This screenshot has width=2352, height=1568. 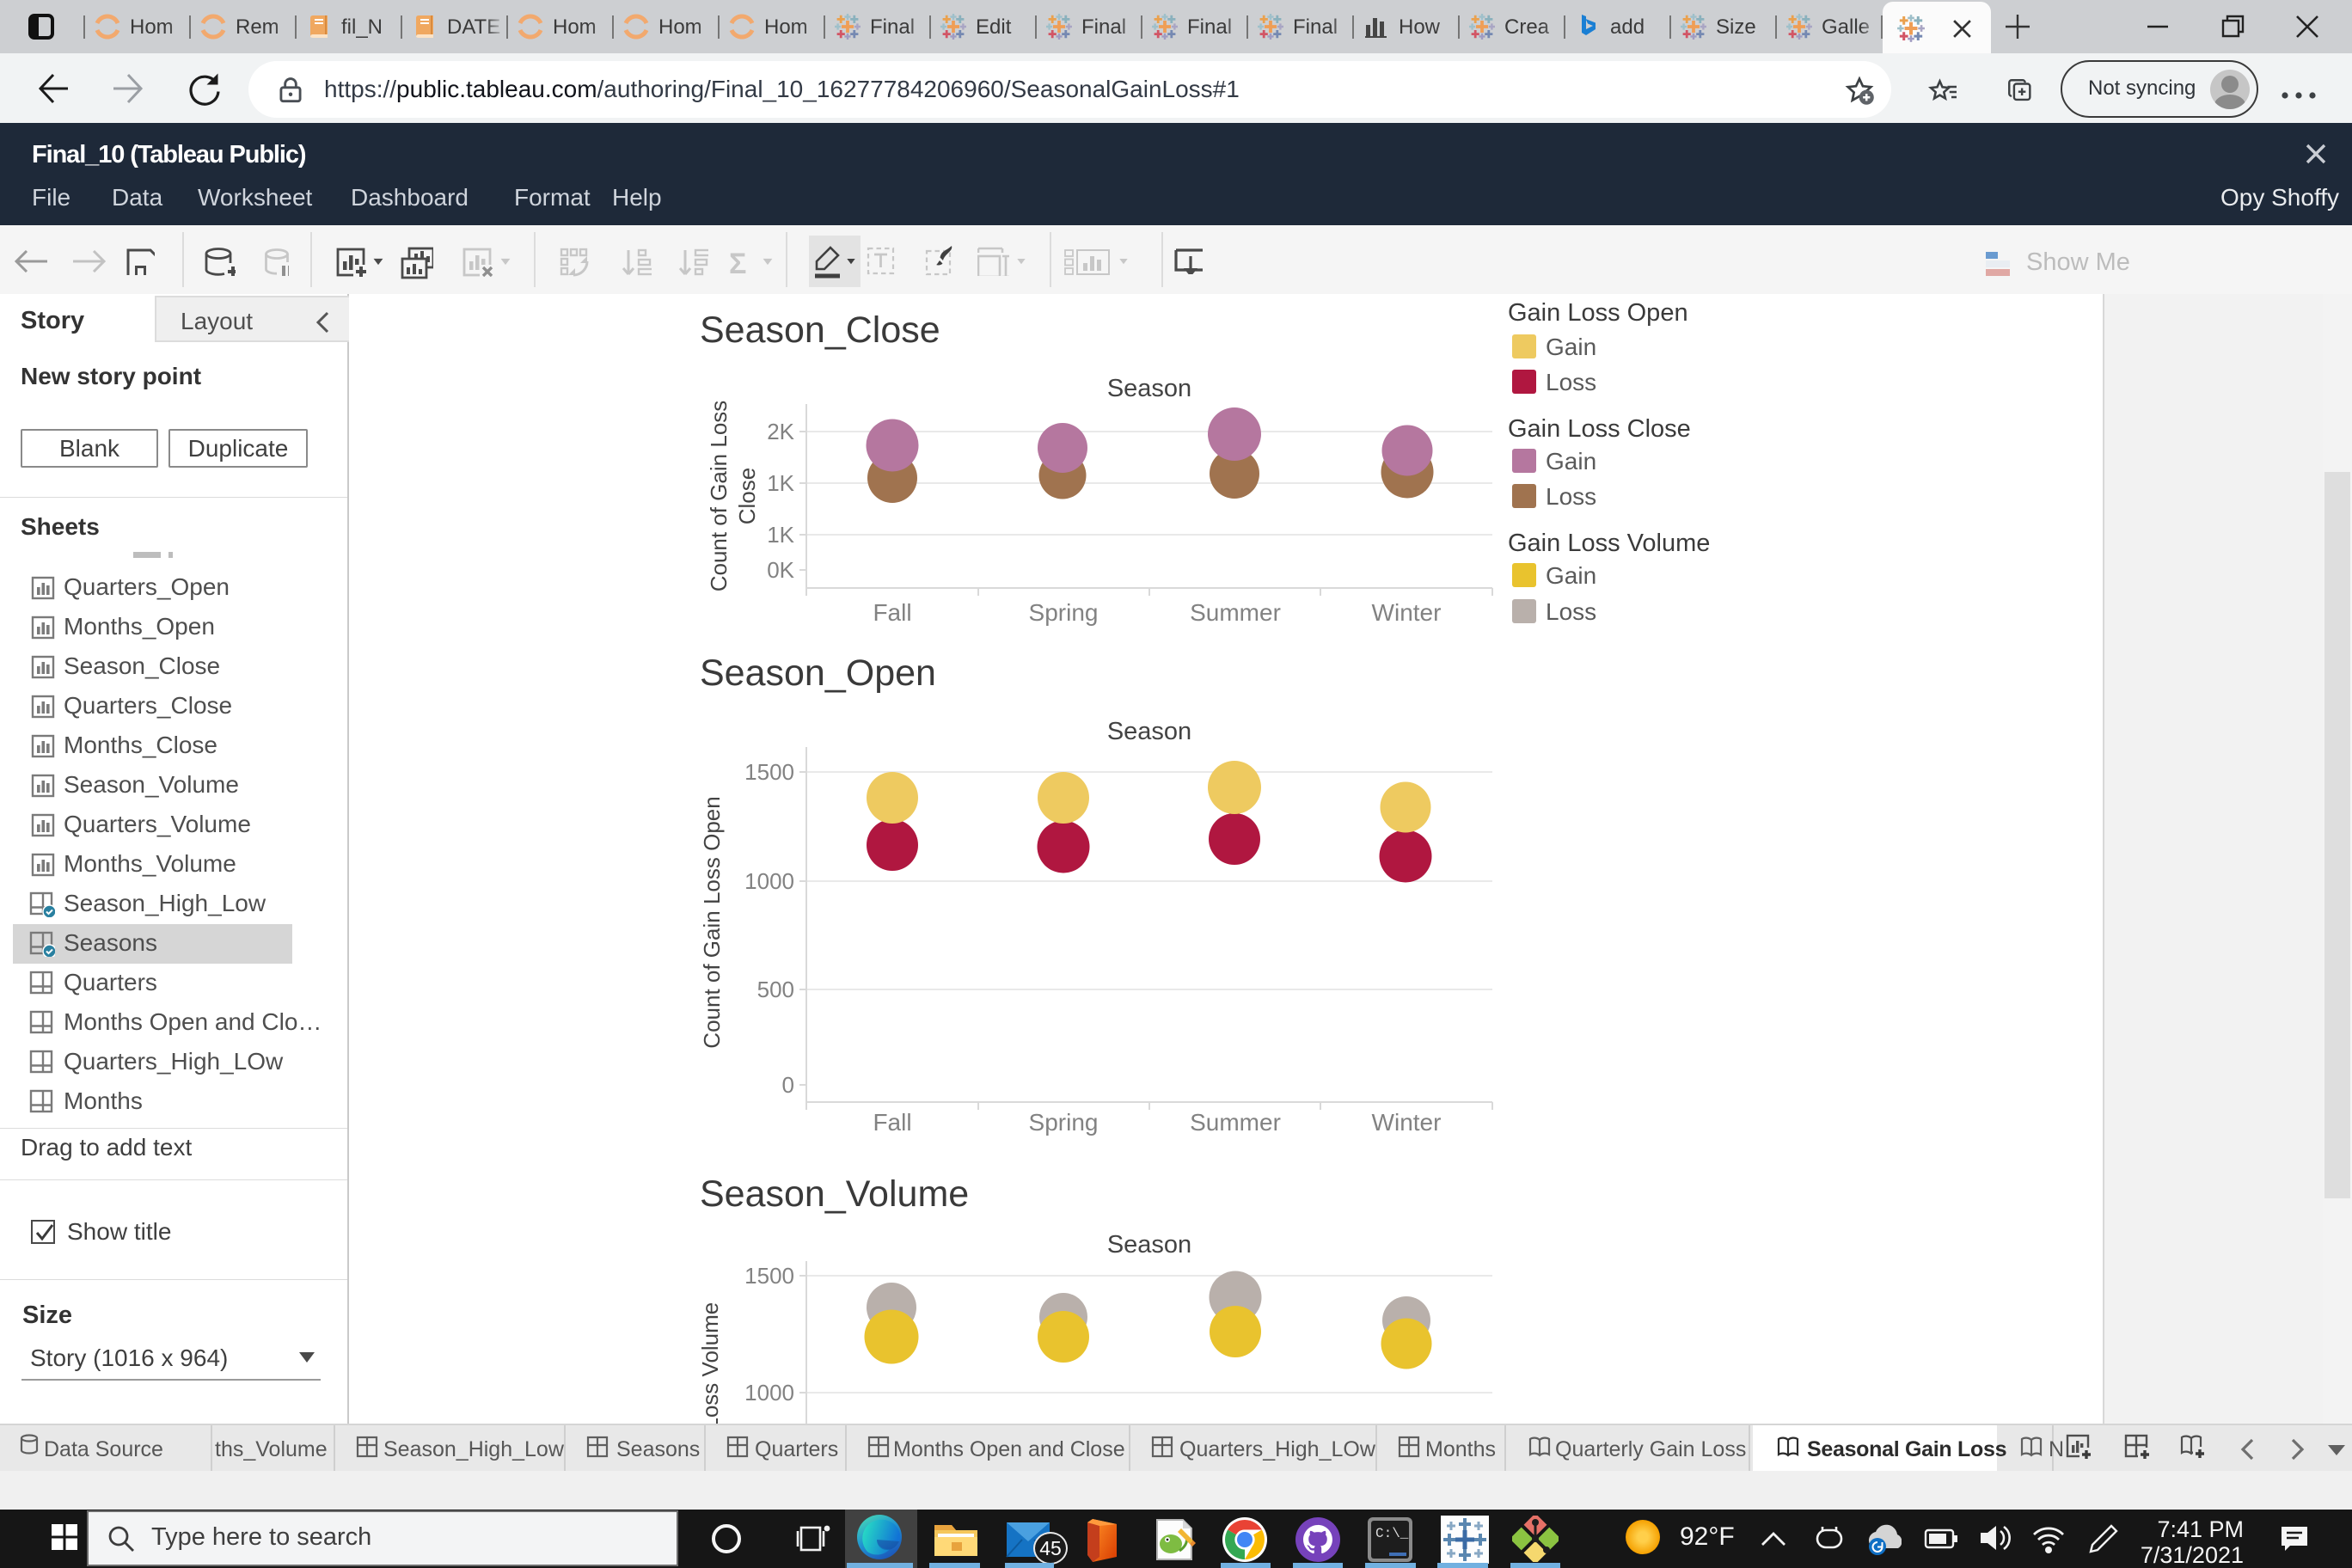 What do you see at coordinates (712, 922) in the screenshot?
I see `svg-text: Count of Gain Loss Open` at bounding box center [712, 922].